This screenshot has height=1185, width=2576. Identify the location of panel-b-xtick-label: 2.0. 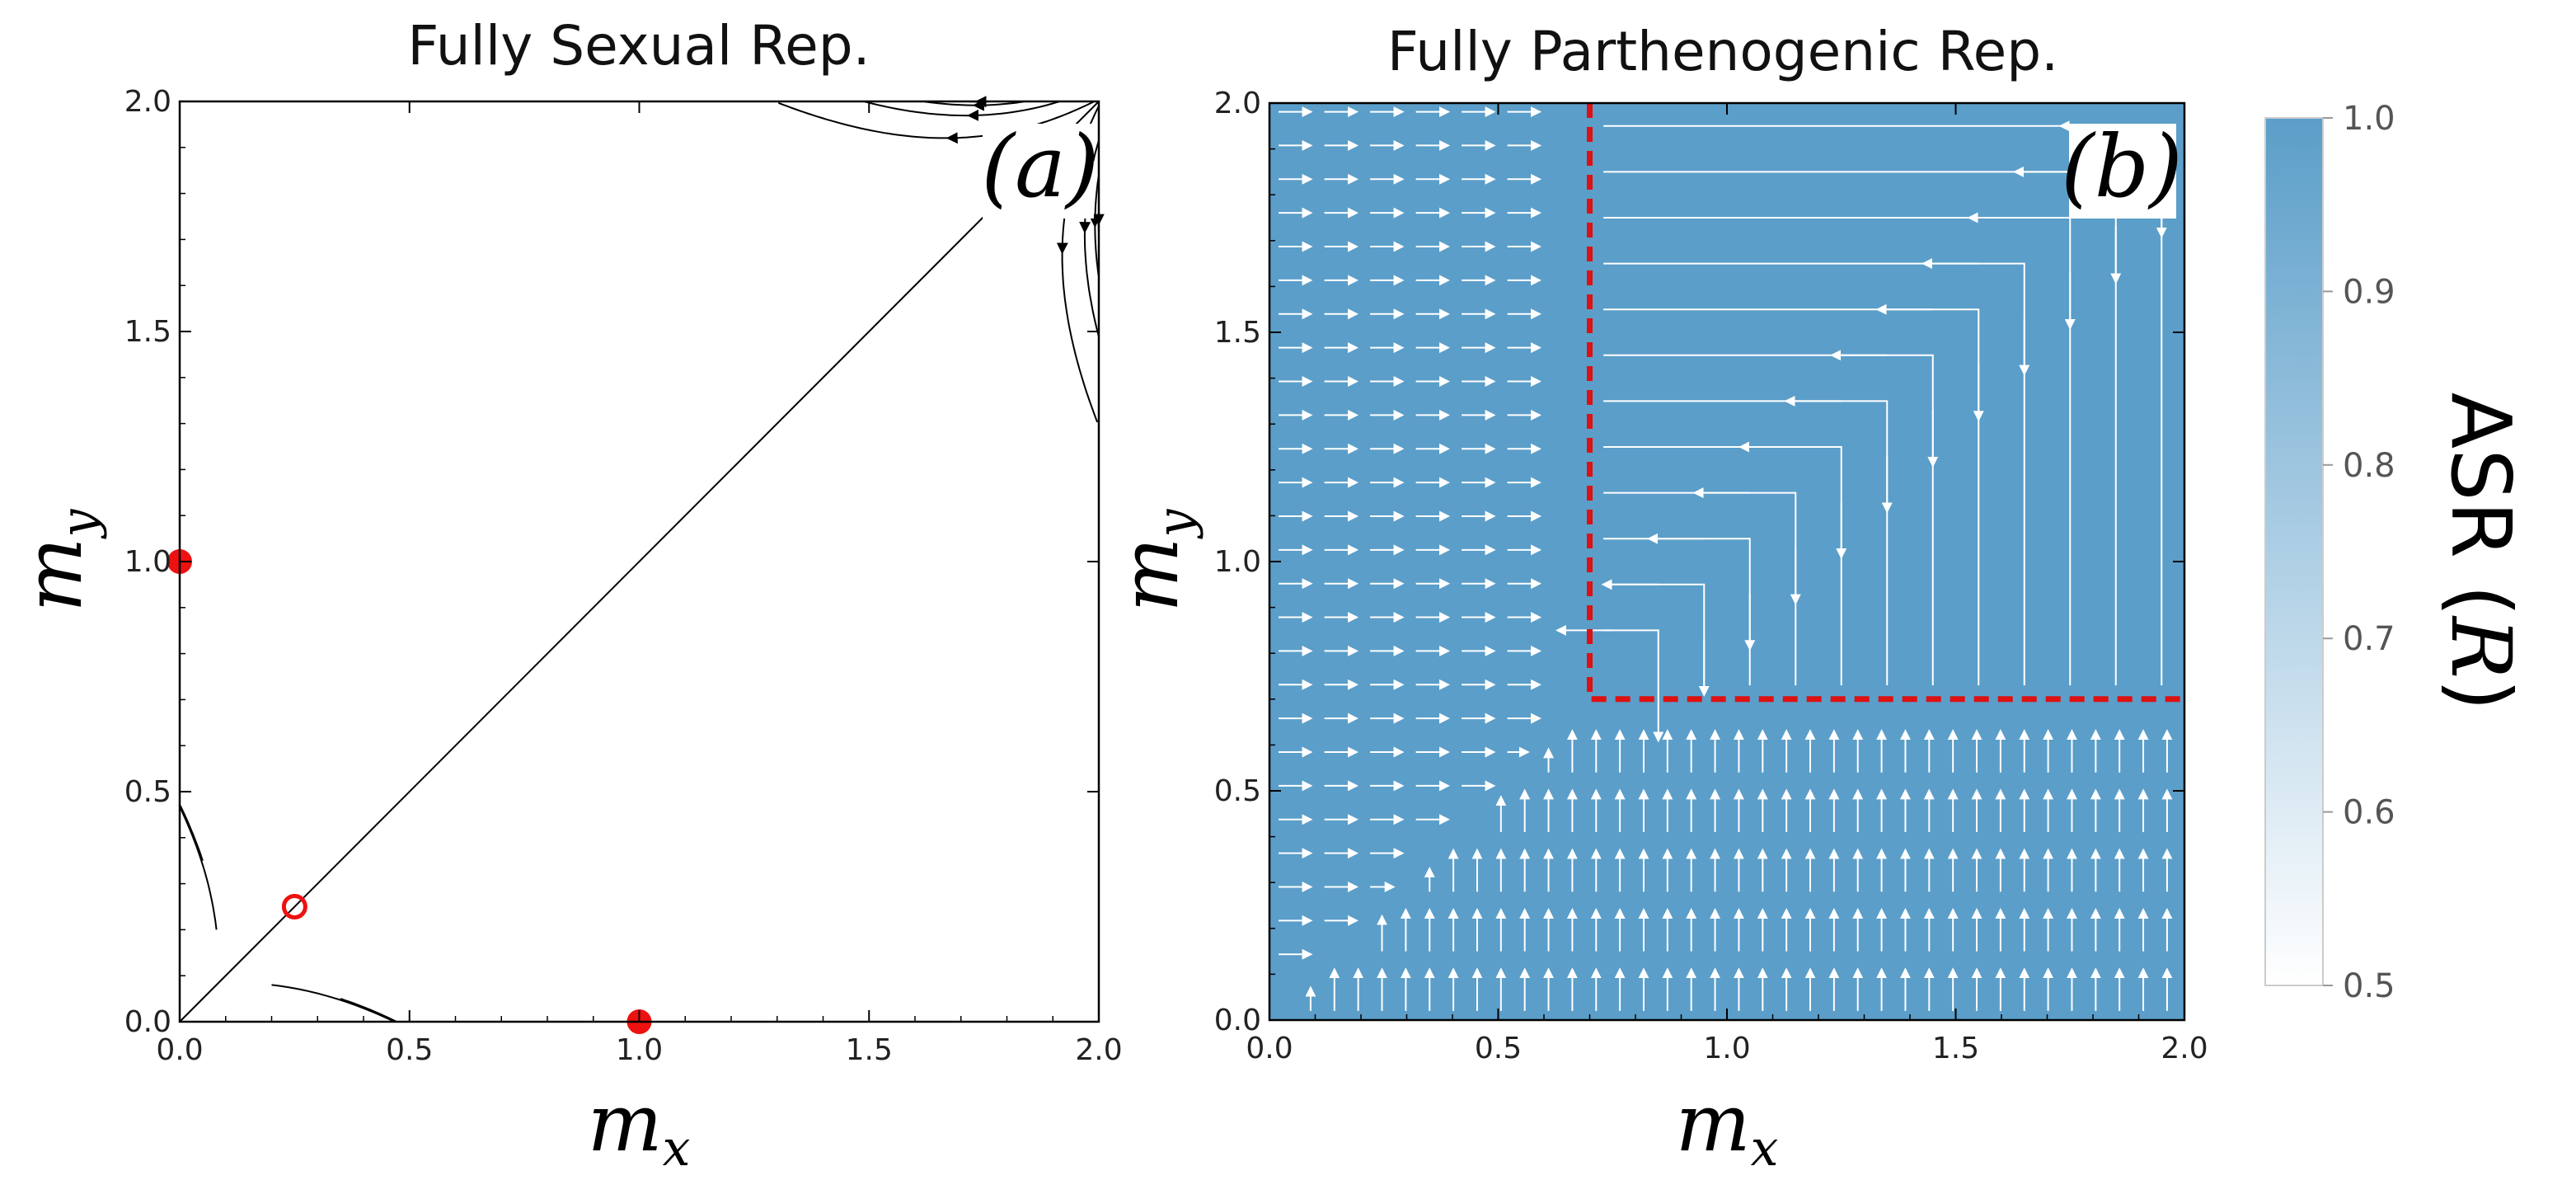
(2184, 1048).